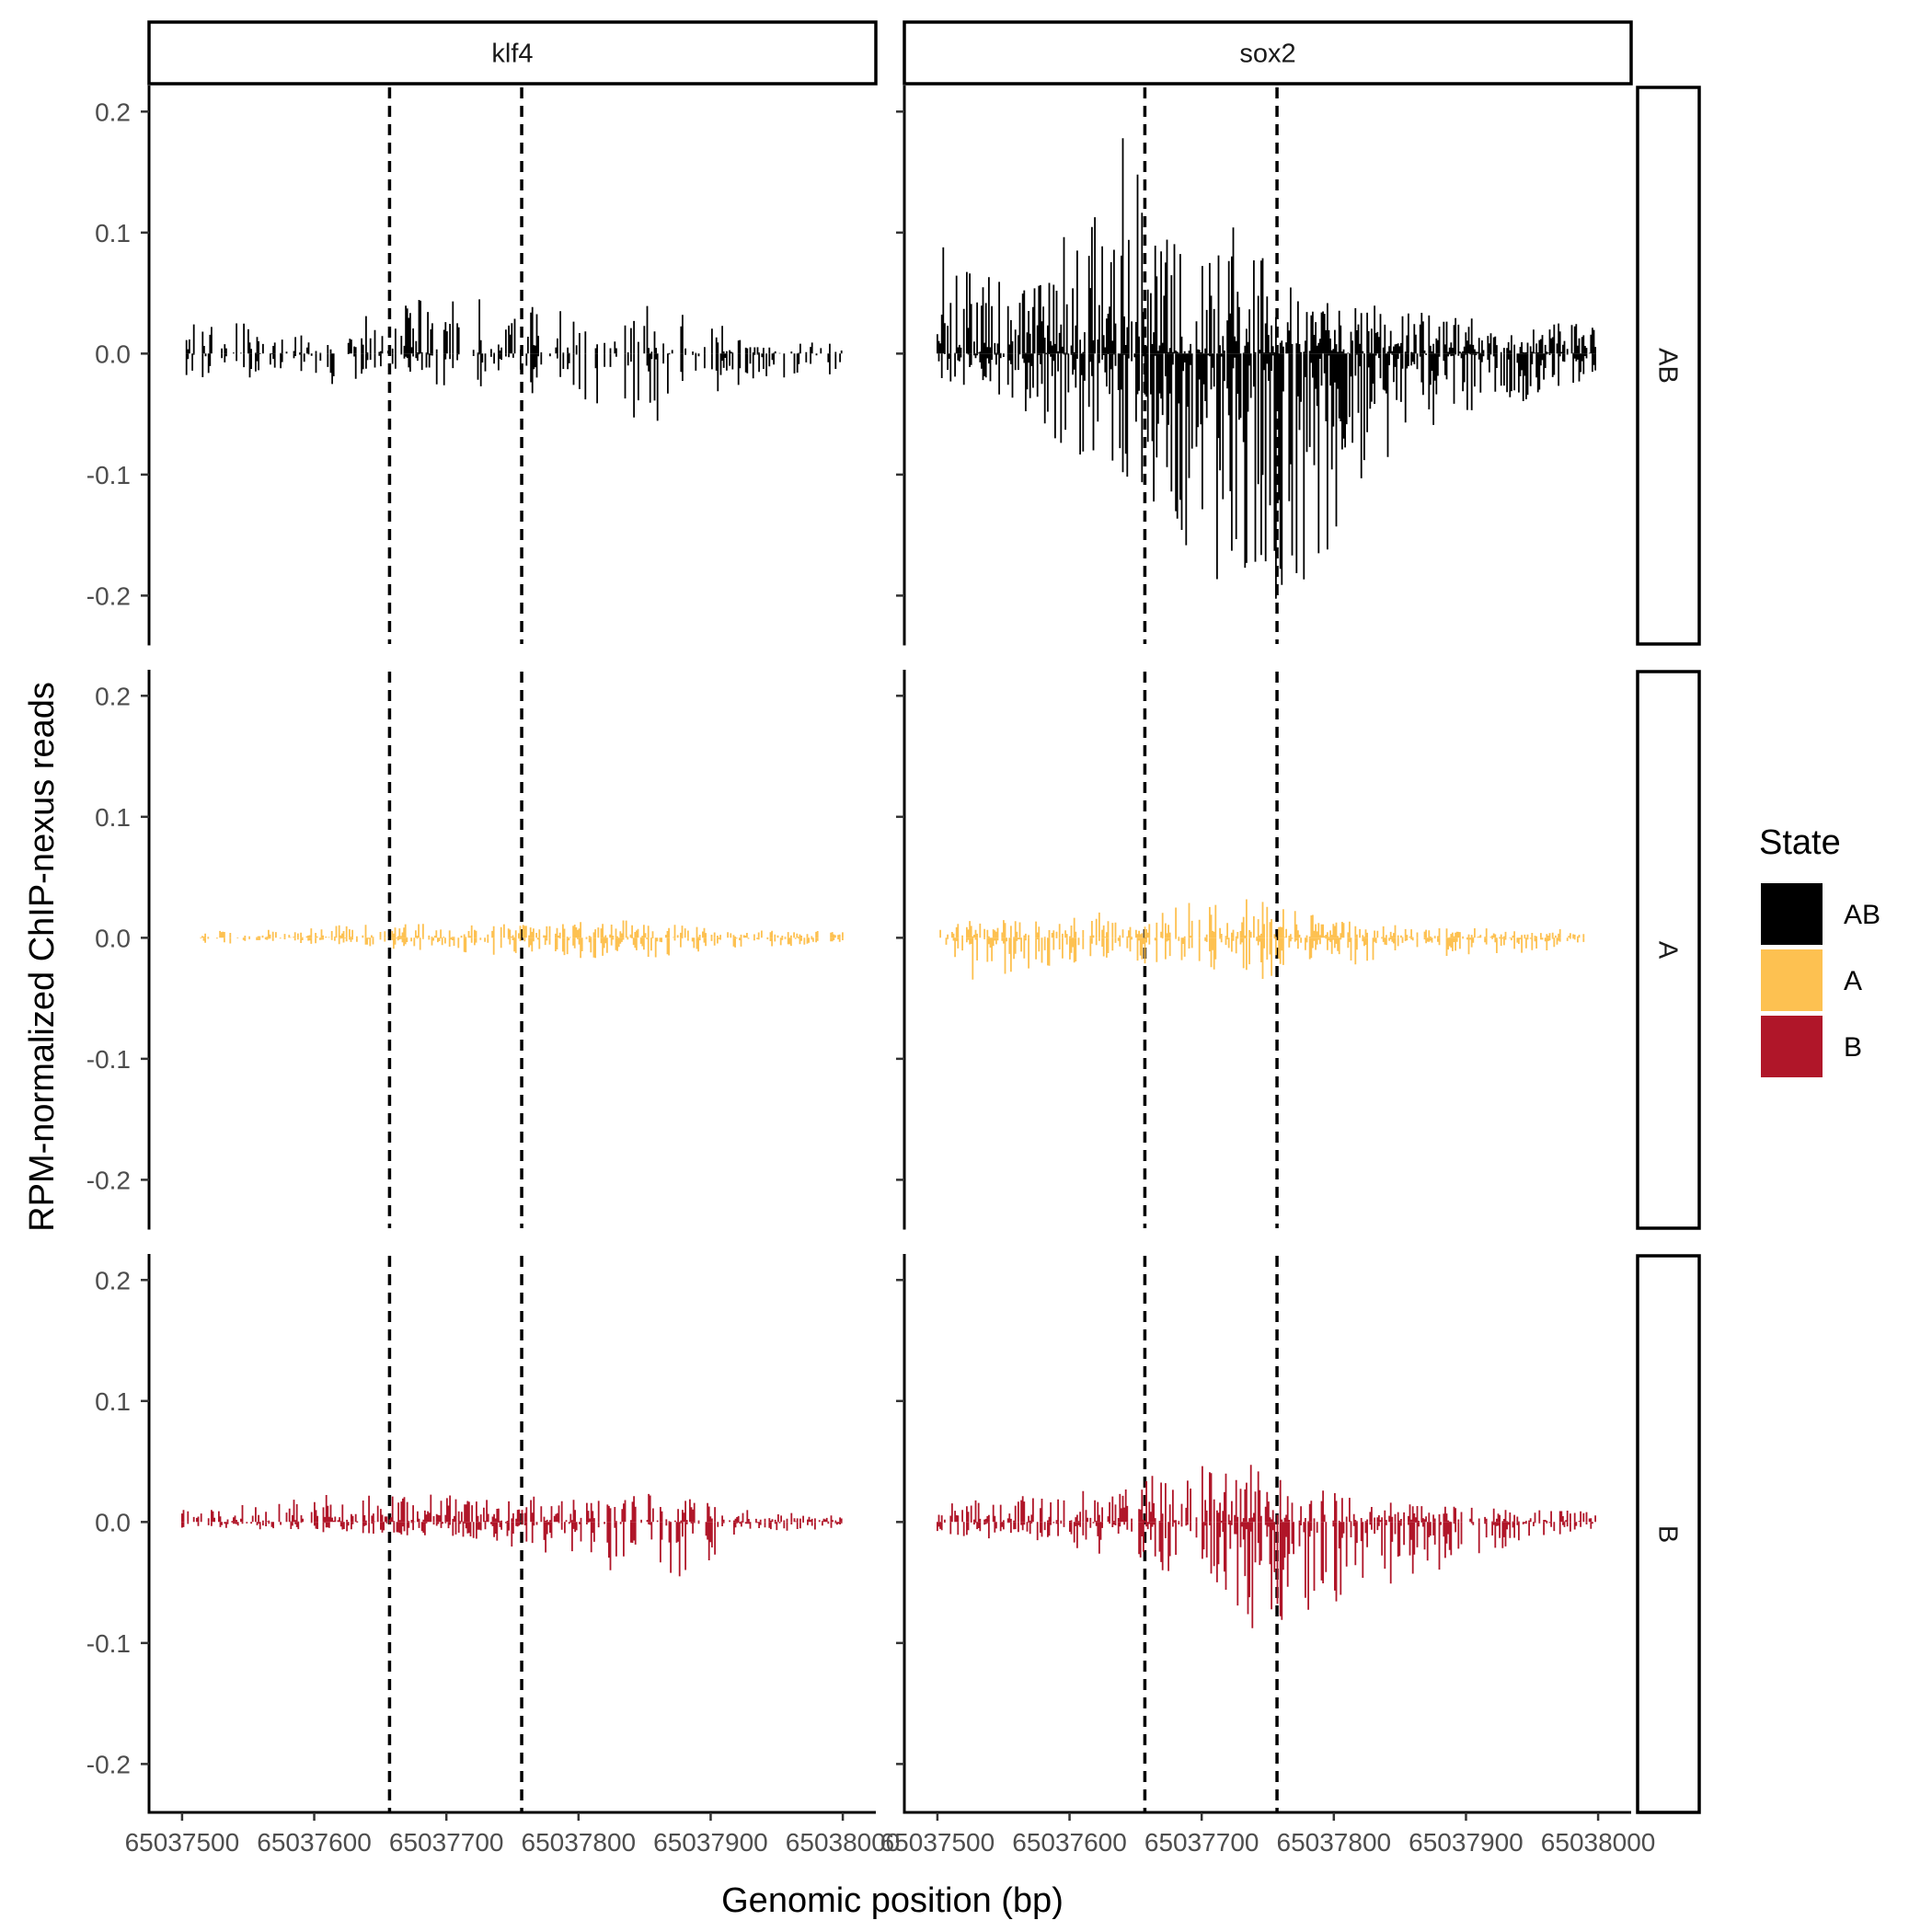 Image resolution: width=1932 pixels, height=1932 pixels. I want to click on column-strip-label: sox2, so click(1267, 54).